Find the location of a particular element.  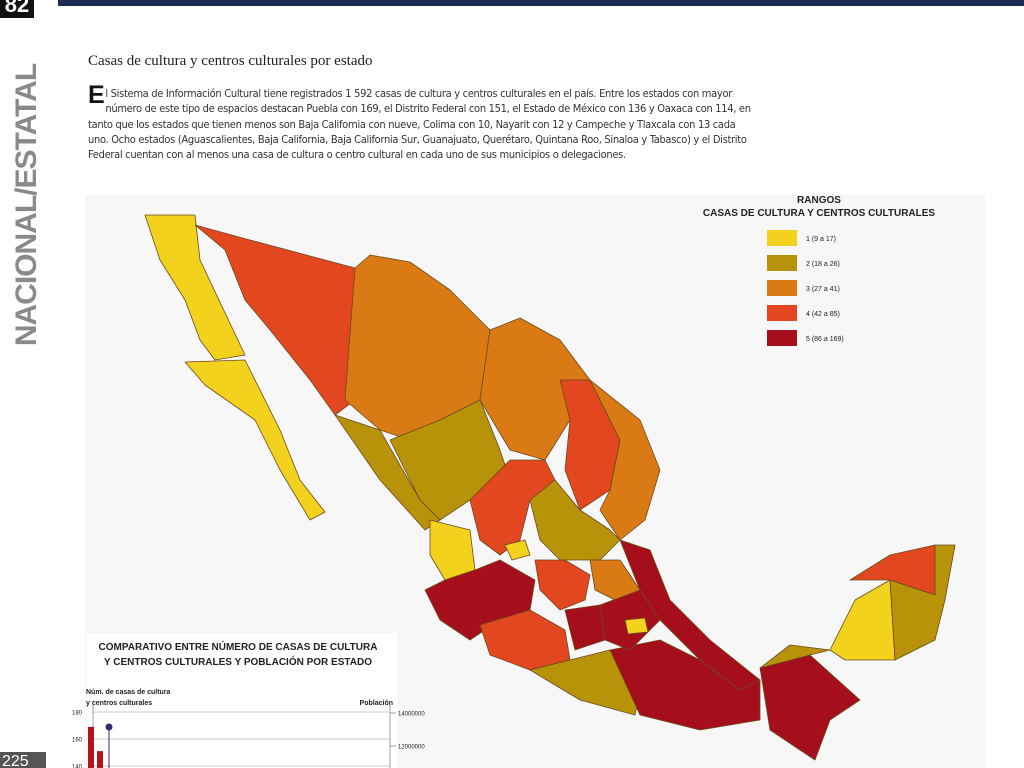

y2-axis-label: Población is located at coordinates (376, 703).